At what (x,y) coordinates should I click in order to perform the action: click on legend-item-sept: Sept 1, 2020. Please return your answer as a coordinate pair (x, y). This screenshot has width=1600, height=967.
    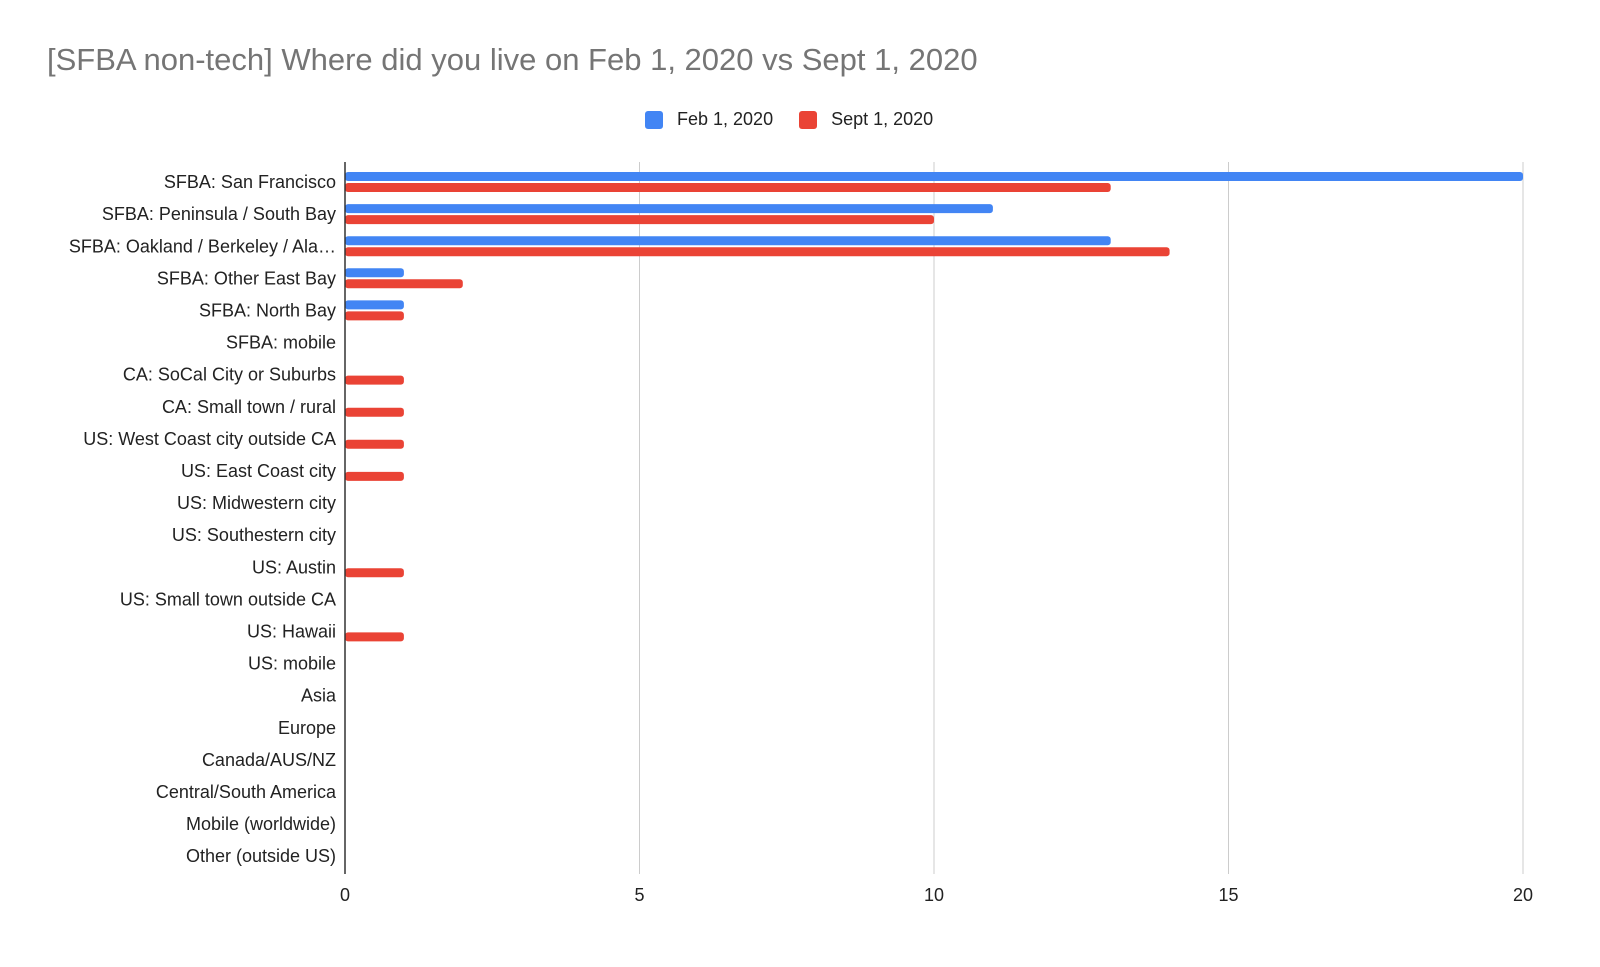
    Looking at the image, I should click on (866, 119).